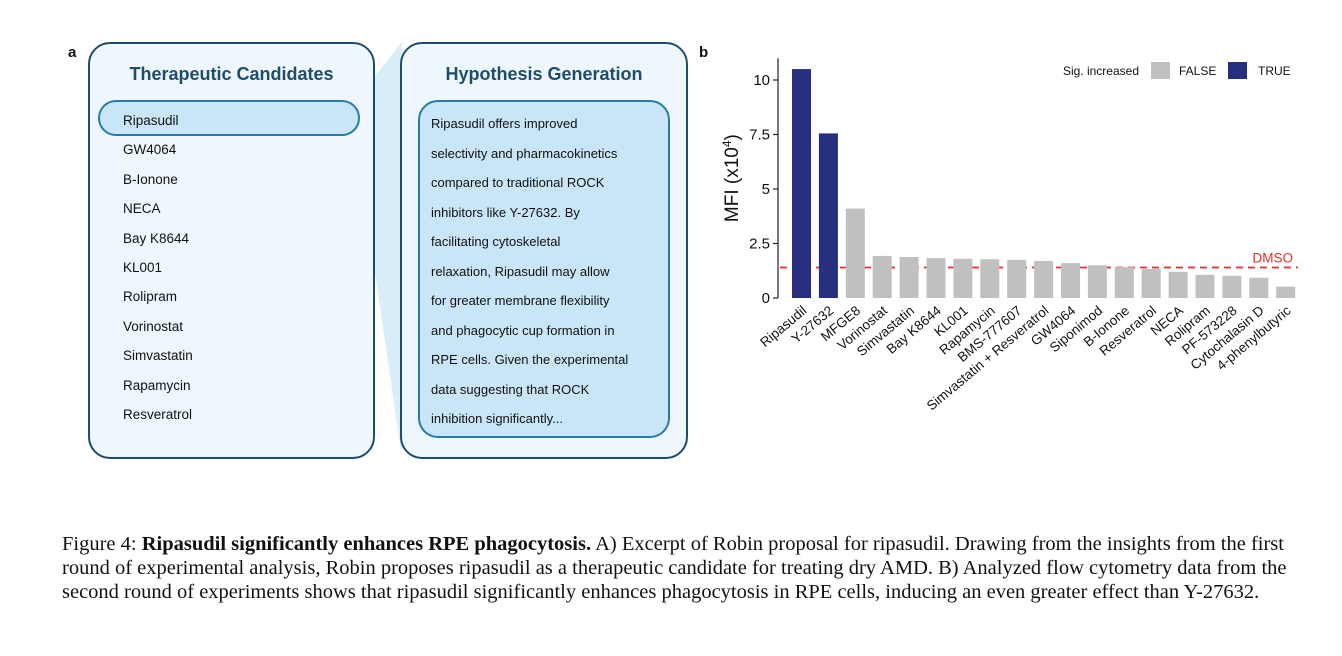  I want to click on legend-swatch-false, so click(1160, 70).